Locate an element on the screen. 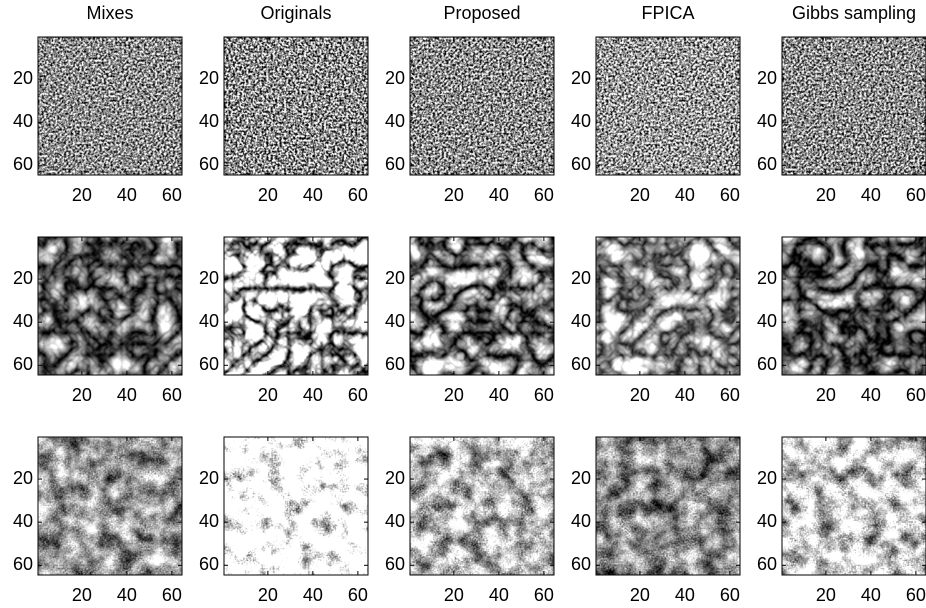 This screenshot has width=926, height=608. column-title: Mixes is located at coordinates (109, 13).